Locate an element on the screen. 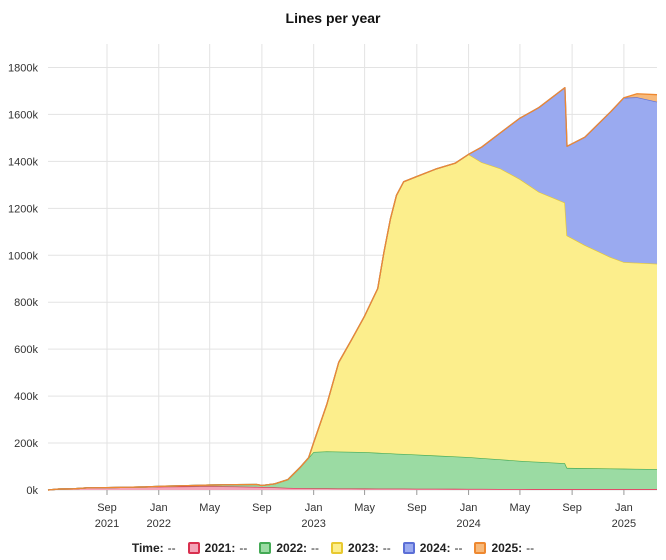 The height and width of the screenshot is (560, 666). legend-value-2023: -- is located at coordinates (386, 548).